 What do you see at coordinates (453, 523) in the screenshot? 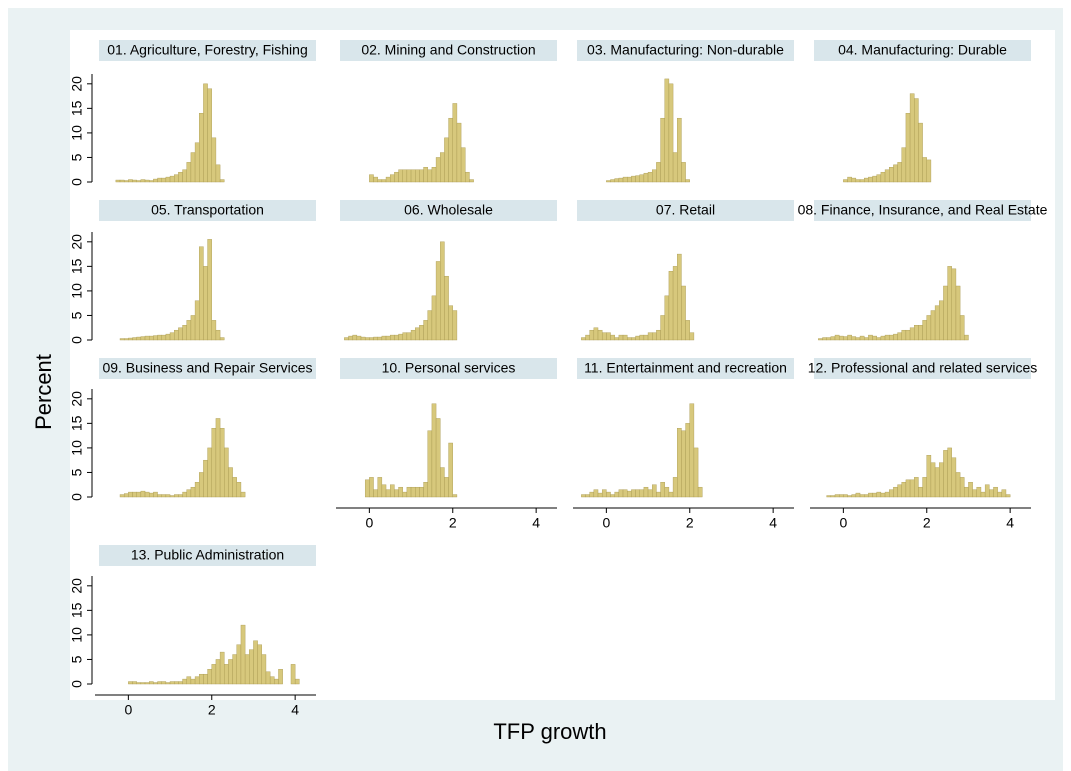
I see `x-tick-label: 2` at bounding box center [453, 523].